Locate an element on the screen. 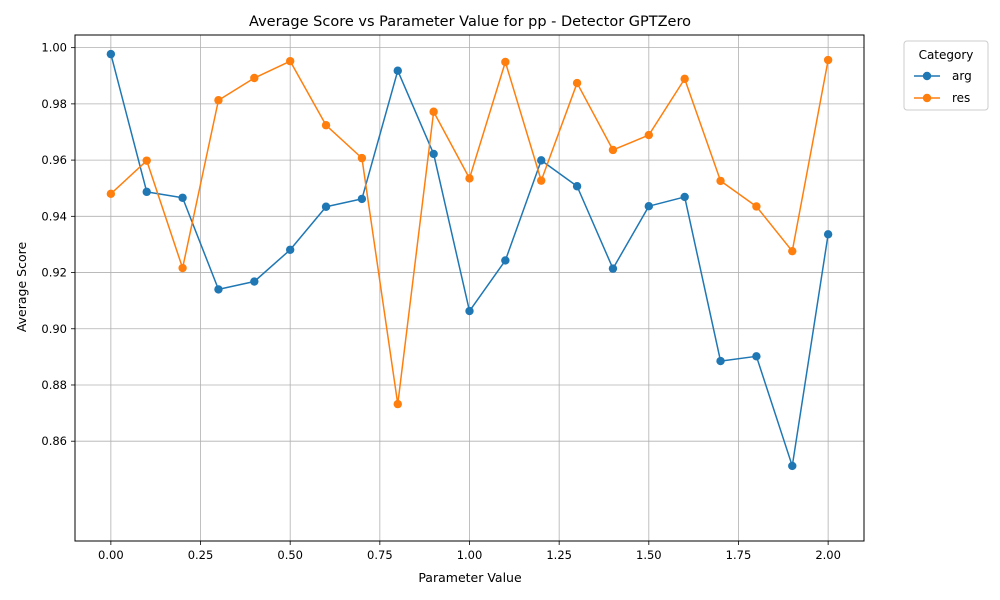  x-axis-label: Parameter Value is located at coordinates (470, 577).